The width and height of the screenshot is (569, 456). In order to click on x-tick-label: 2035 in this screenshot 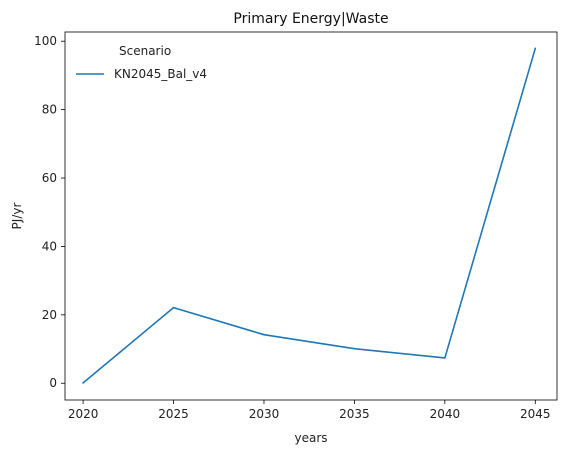, I will do `click(354, 414)`.